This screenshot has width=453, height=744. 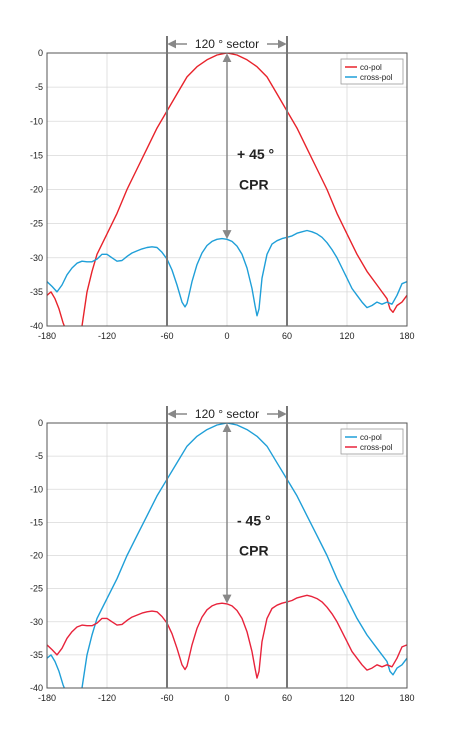 I want to click on cpr-label-line1: + 45 °, so click(x=255, y=154).